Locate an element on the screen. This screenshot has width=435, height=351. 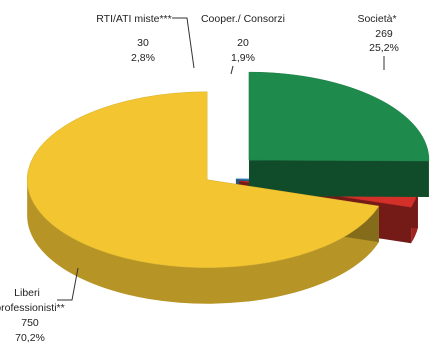
slice-percent-cooper: 1,9% is located at coordinates (243, 58).